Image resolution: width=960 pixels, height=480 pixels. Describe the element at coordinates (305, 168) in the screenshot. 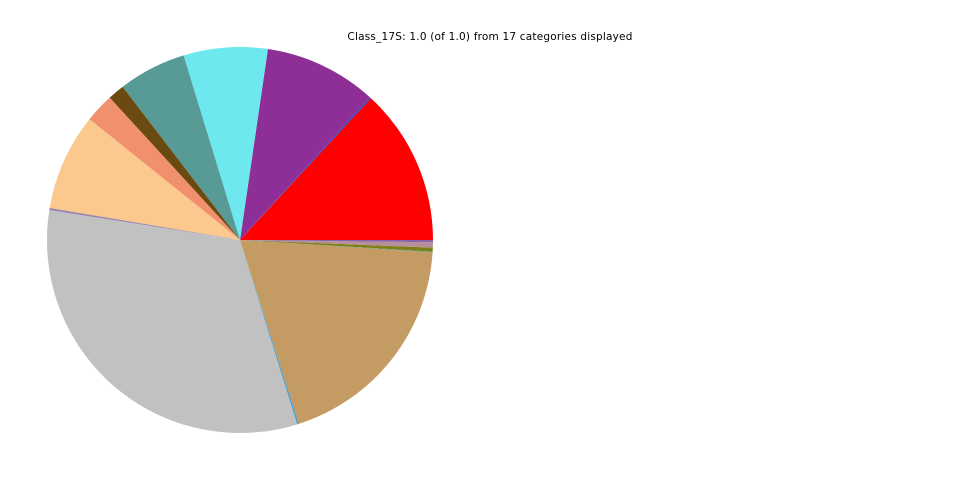

I see `pie-slice-blue-hairline` at that location.